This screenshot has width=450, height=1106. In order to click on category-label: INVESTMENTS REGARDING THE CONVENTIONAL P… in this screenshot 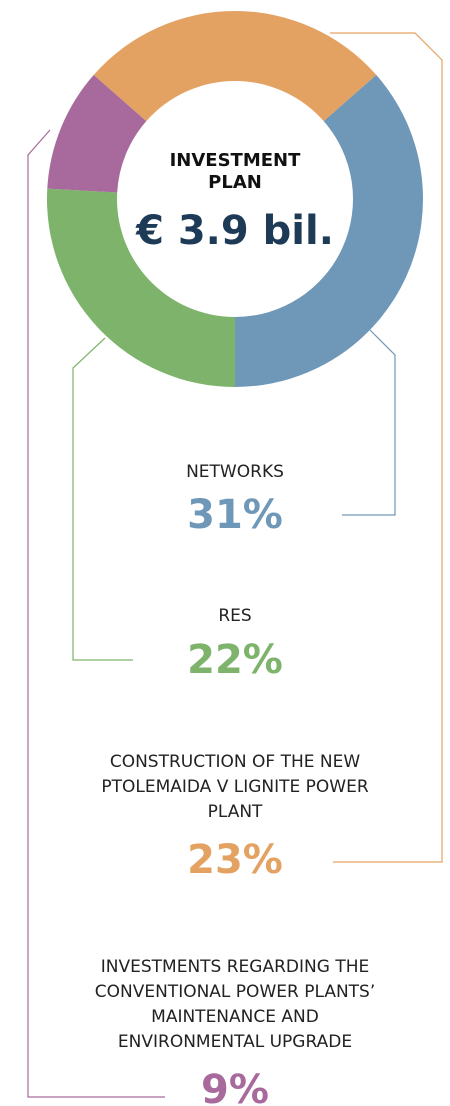, I will do `click(235, 1004)`.